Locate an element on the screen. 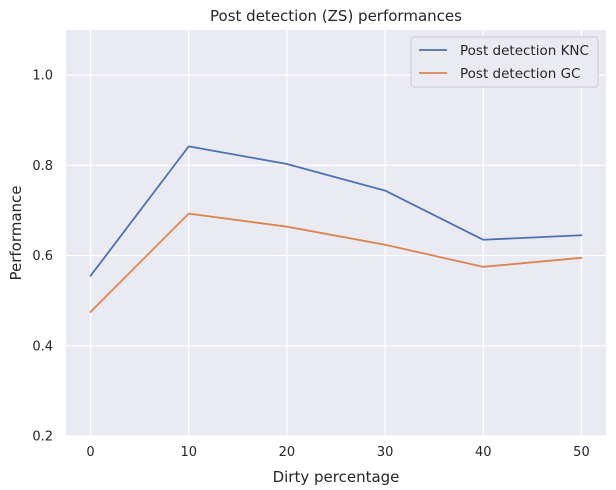 This screenshot has width=616, height=490. y-axis-label: Performance is located at coordinates (16, 232).